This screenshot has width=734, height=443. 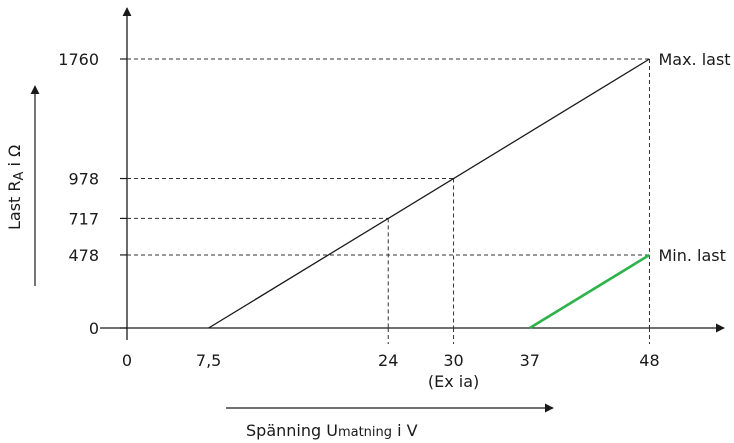 What do you see at coordinates (405, 430) in the screenshot?
I see `x-axis-title-suffix: i V` at bounding box center [405, 430].